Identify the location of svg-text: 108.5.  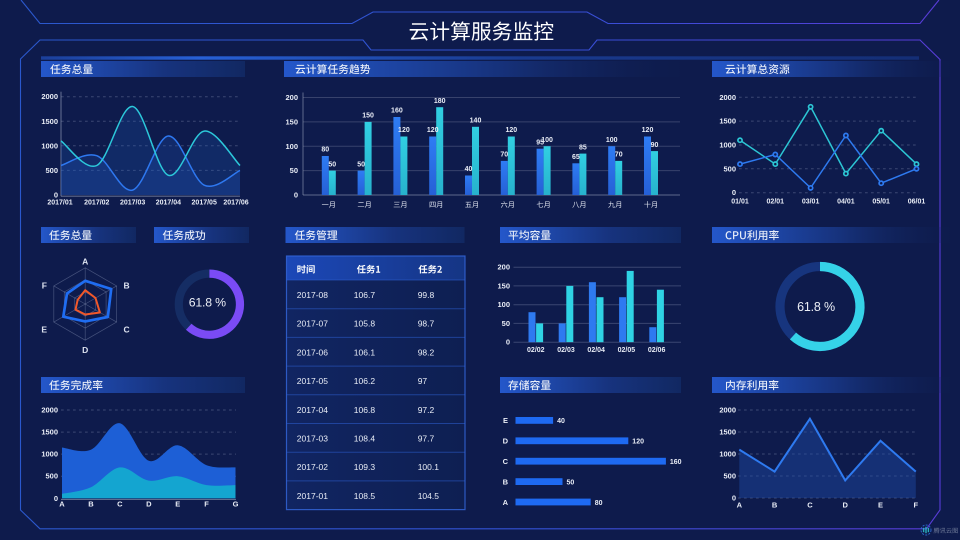
(365, 496).